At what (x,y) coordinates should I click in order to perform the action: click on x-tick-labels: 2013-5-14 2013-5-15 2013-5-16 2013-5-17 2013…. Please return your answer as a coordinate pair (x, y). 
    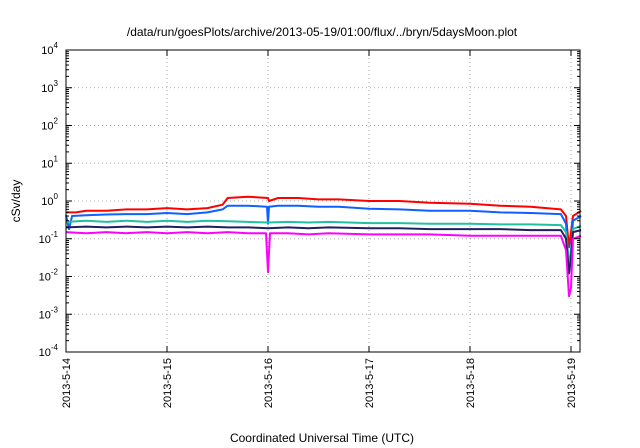
    Looking at the image, I should click on (319, 383).